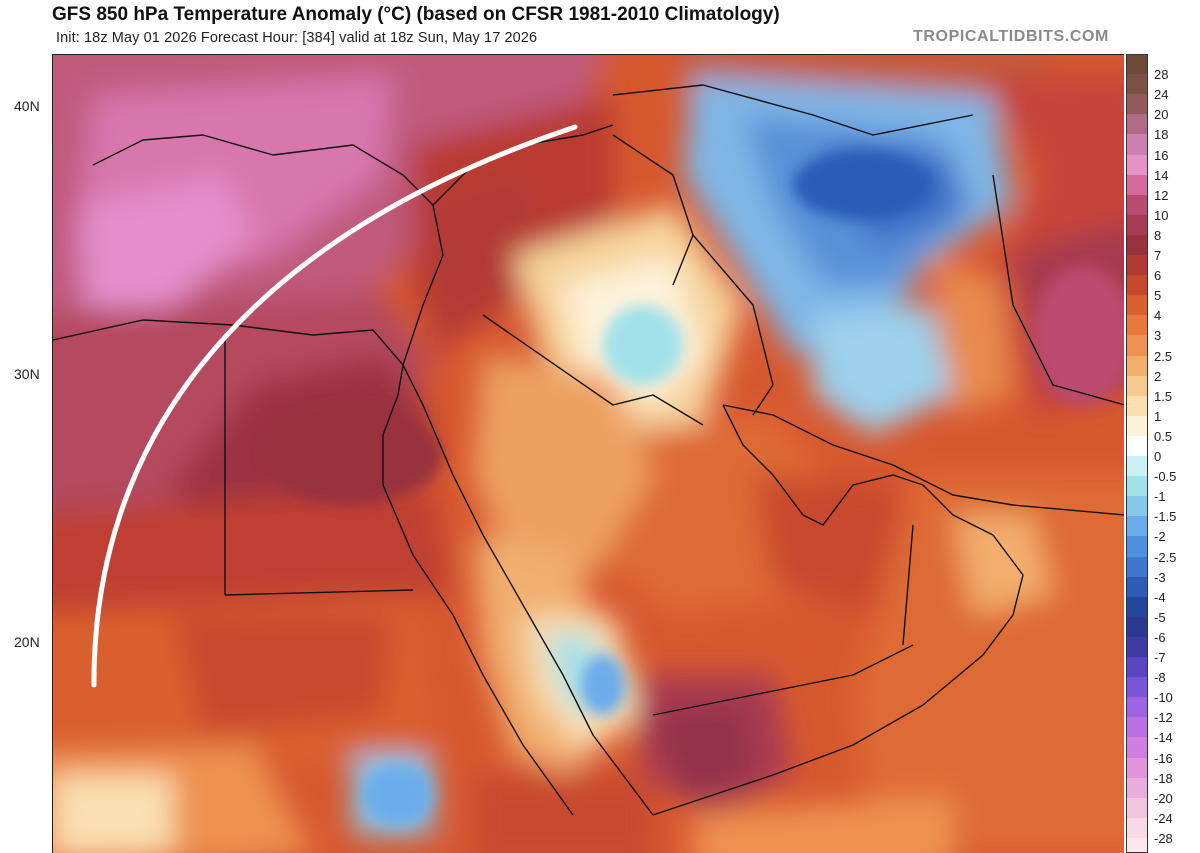 The image size is (1200, 853). What do you see at coordinates (1158, 456) in the screenshot?
I see `colorbar-tick-label: 0` at bounding box center [1158, 456].